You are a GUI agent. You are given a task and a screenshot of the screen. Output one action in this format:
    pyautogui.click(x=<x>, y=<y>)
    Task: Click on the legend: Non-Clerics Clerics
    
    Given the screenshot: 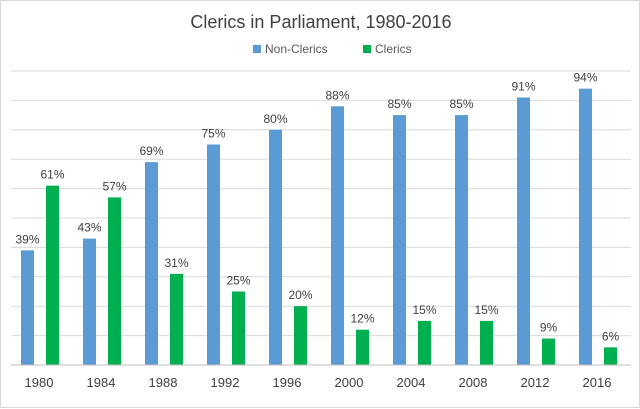 What is the action you would take?
    pyautogui.click(x=332, y=49)
    